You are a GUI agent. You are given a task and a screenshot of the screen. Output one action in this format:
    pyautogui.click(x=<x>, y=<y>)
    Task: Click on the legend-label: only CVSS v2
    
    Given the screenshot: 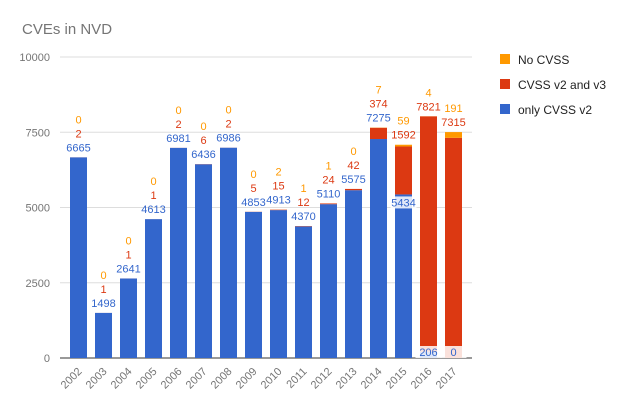 What is the action you would take?
    pyautogui.click(x=555, y=110)
    